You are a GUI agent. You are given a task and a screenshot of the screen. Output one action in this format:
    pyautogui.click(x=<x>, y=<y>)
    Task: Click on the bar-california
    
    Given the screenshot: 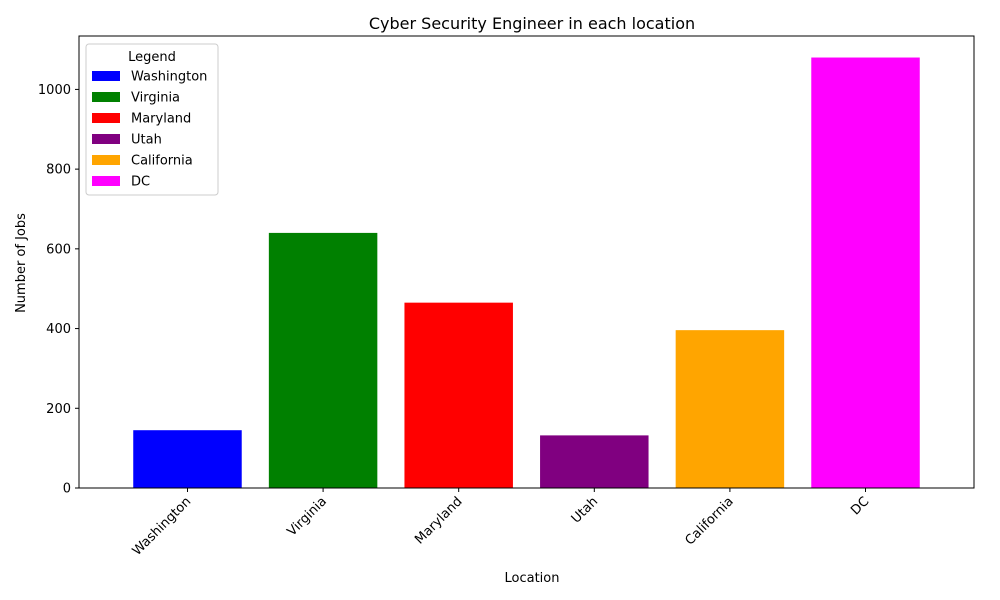 What is the action you would take?
    pyautogui.click(x=730, y=409)
    